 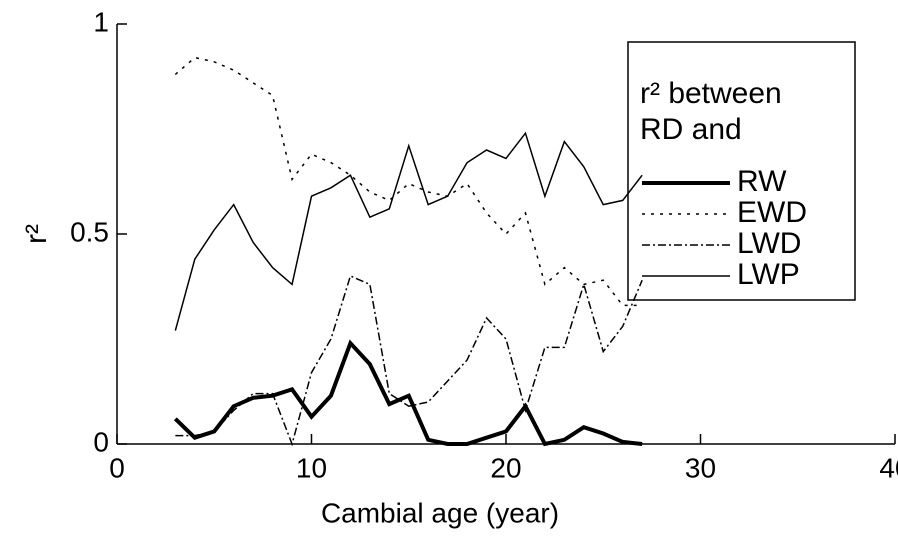 What do you see at coordinates (711, 93) in the screenshot?
I see `legend-title: r² between` at bounding box center [711, 93].